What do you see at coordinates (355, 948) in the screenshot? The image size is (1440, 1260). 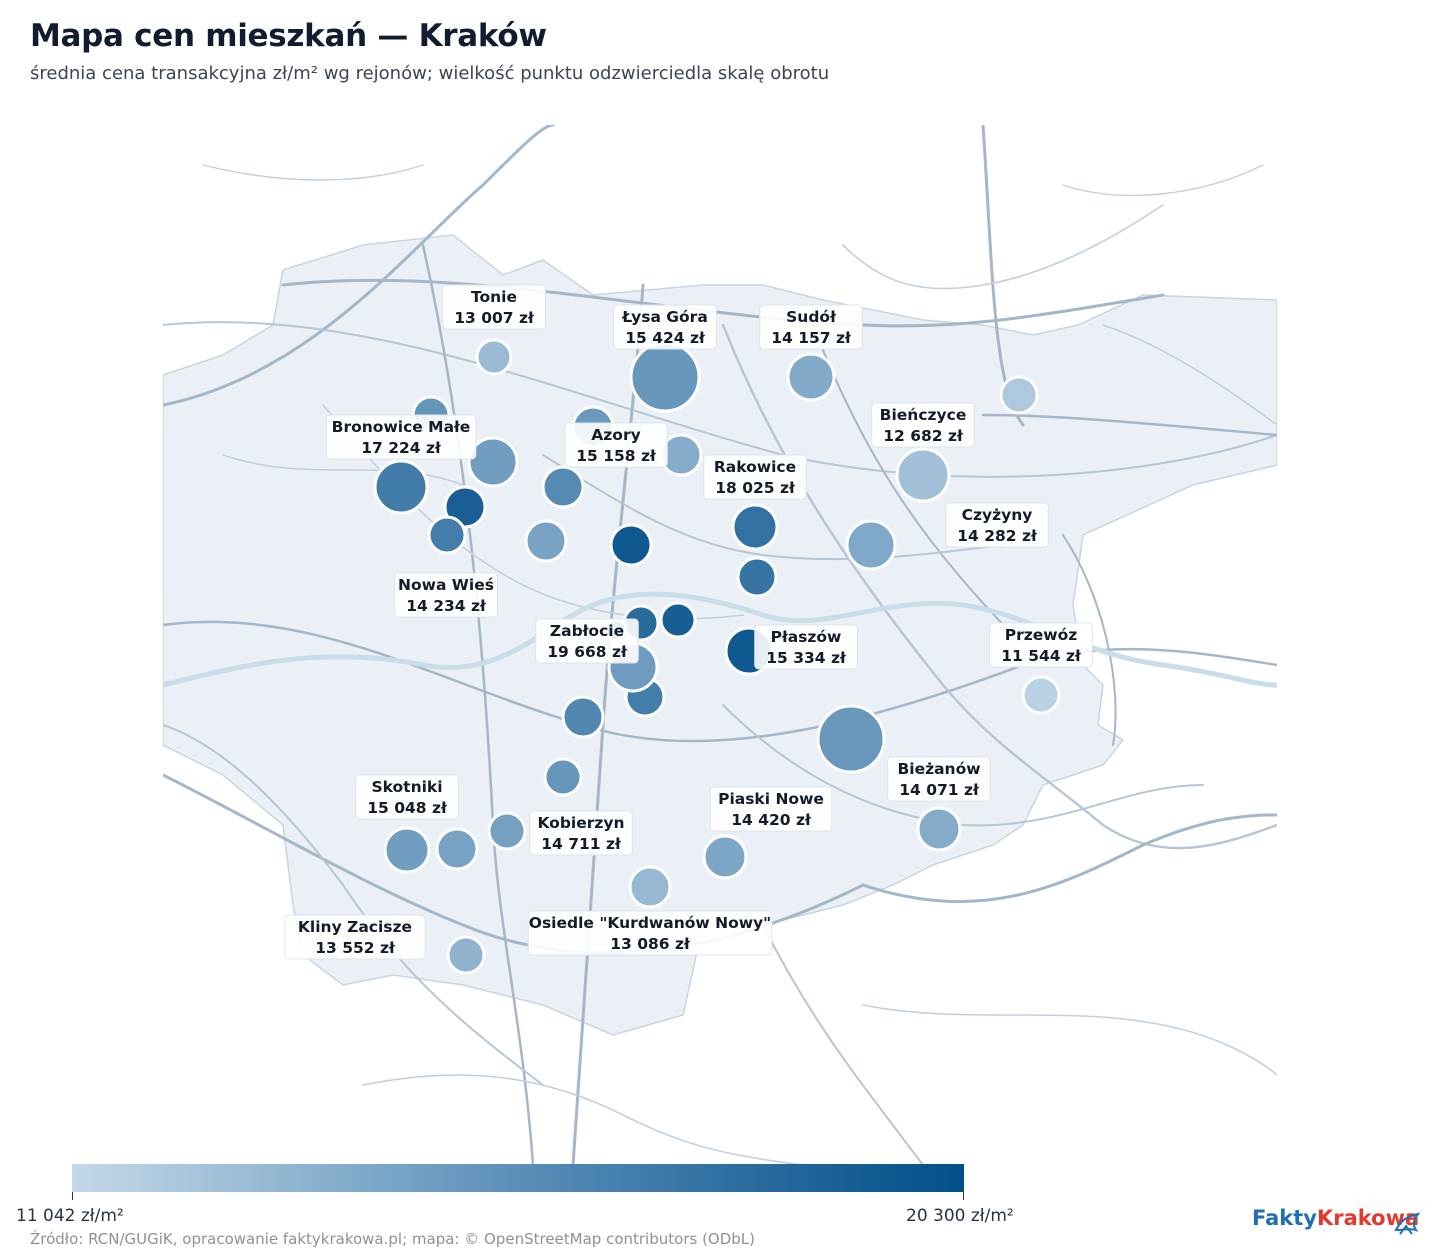 I see `district-price: 13 552 zł` at bounding box center [355, 948].